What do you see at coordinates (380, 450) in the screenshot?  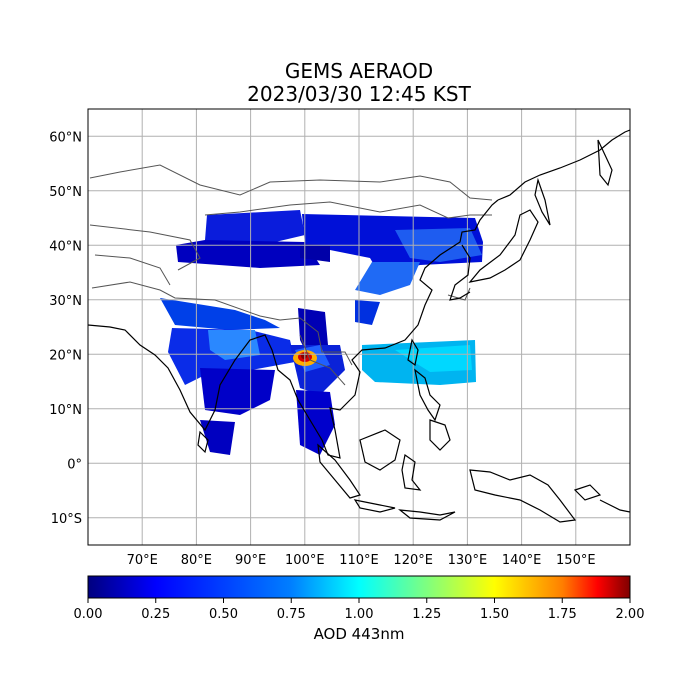 I see `island-borneo` at bounding box center [380, 450].